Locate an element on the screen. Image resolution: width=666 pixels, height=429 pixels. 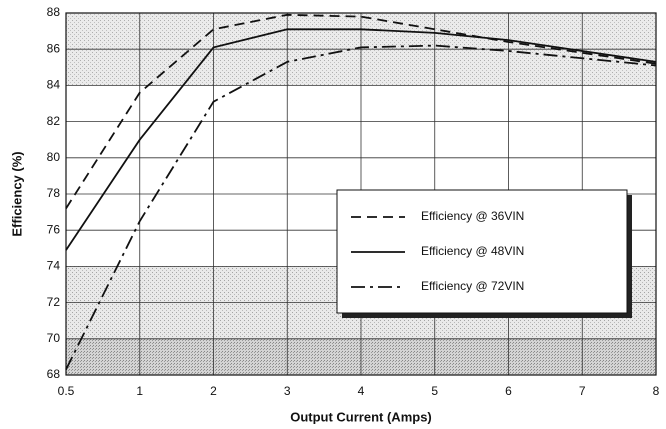
x-tick-label: 5 is located at coordinates (434, 391).